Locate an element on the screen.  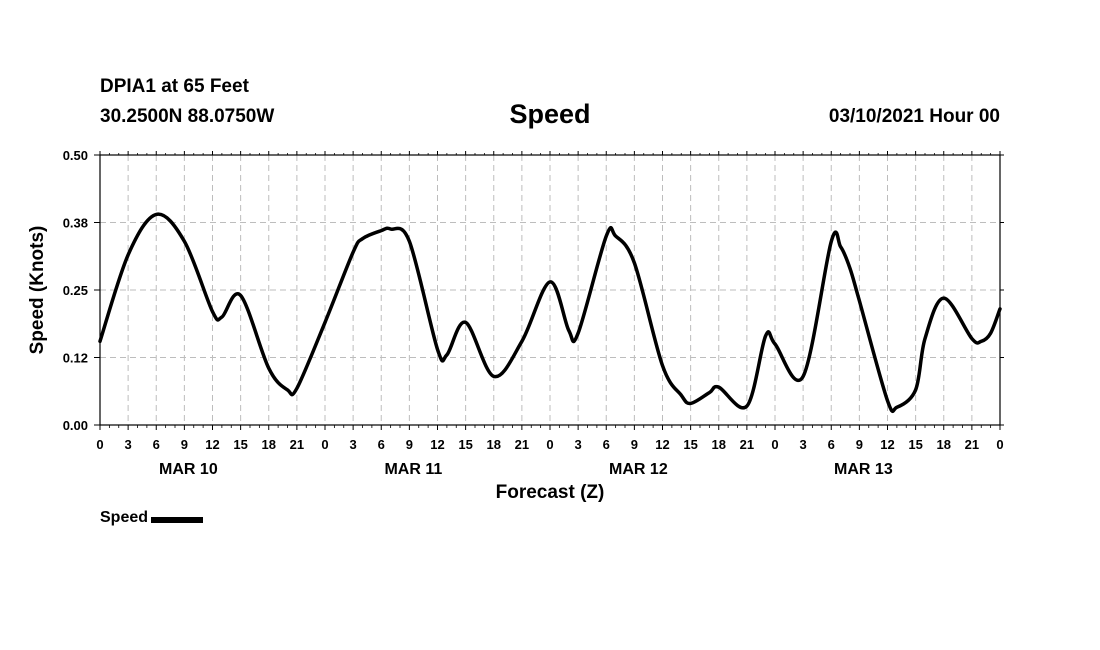
y-tick-label: 0.38 is located at coordinates (75, 223).